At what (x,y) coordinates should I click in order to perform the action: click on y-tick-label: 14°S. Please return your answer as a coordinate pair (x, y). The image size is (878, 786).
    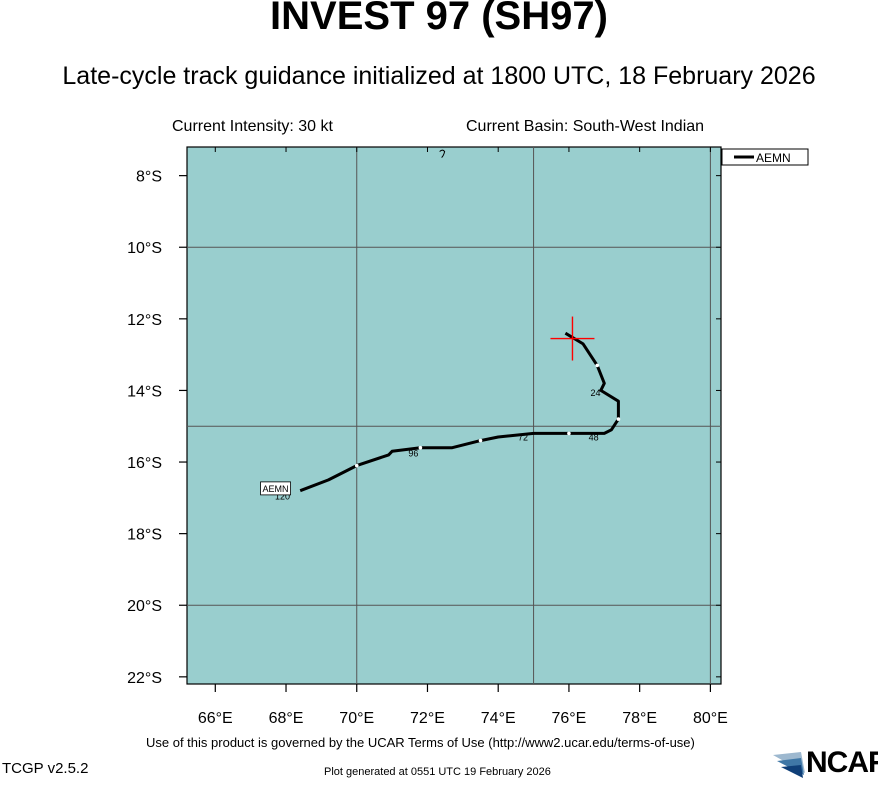
    Looking at the image, I should click on (144, 391).